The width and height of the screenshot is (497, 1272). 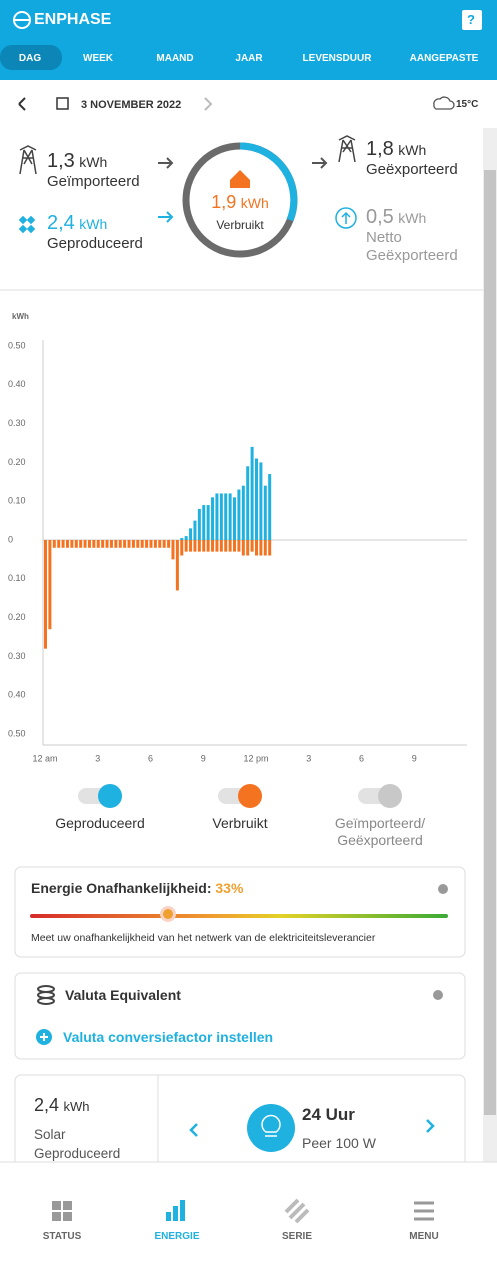 I want to click on tab: WEEK, so click(x=98, y=58).